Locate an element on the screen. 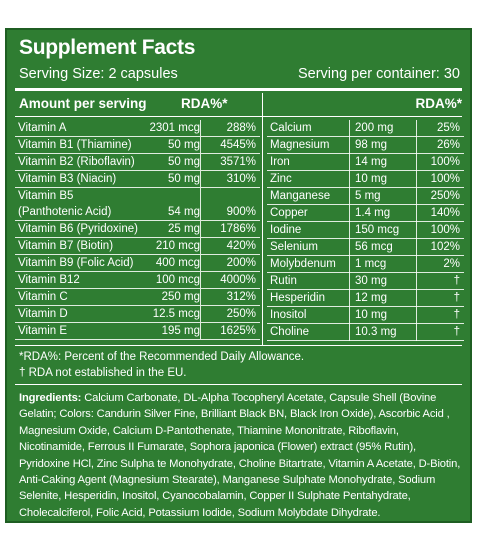  serving-size: Serving Size: 2 capsules is located at coordinates (98, 74).